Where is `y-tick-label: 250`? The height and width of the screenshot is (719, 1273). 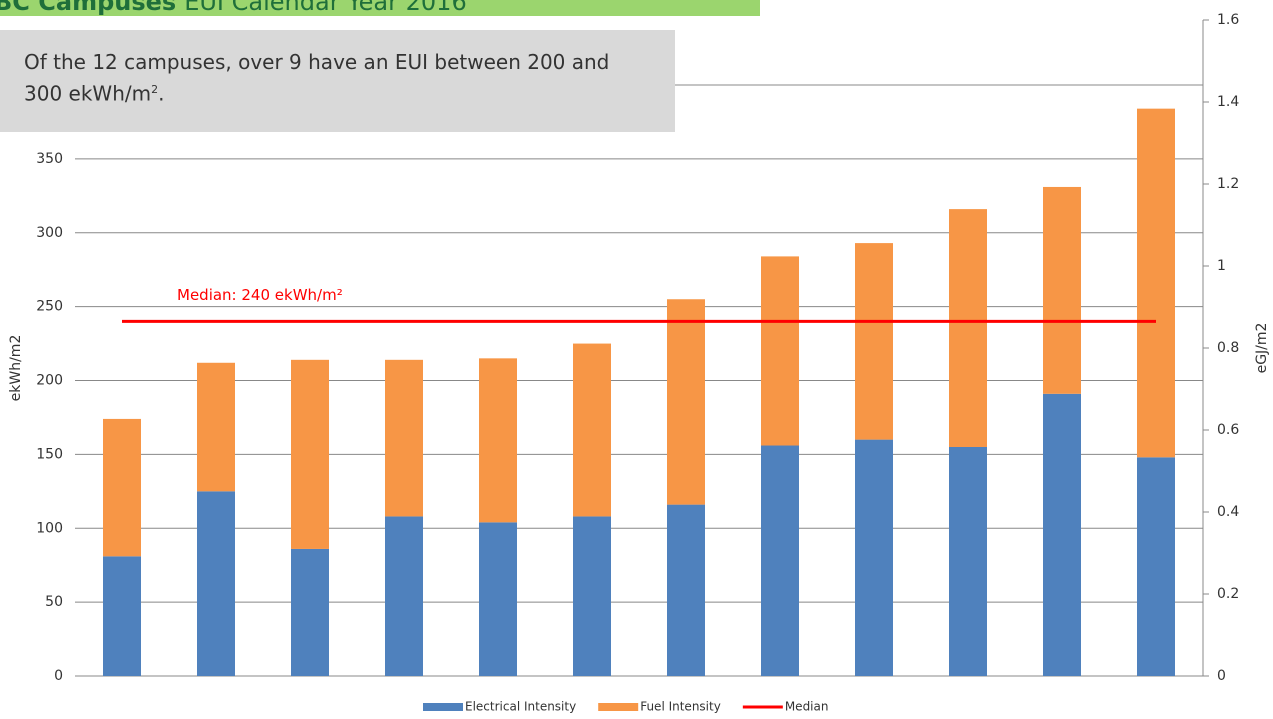
y-tick-label: 250 is located at coordinates (49, 307).